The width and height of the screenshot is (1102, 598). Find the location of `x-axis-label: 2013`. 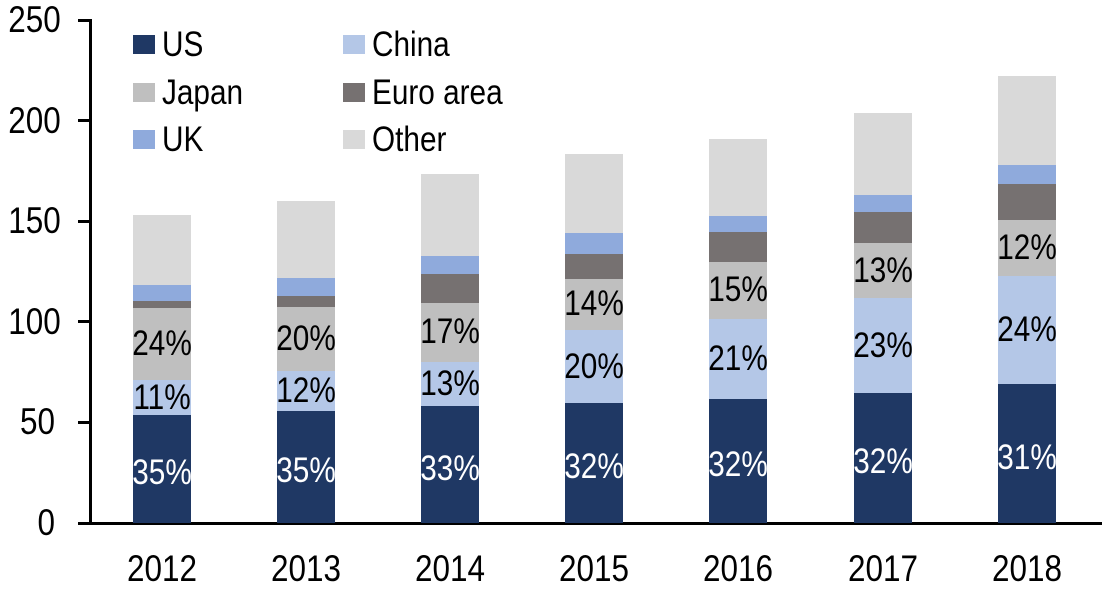

x-axis-label: 2013 is located at coordinates (306, 568).